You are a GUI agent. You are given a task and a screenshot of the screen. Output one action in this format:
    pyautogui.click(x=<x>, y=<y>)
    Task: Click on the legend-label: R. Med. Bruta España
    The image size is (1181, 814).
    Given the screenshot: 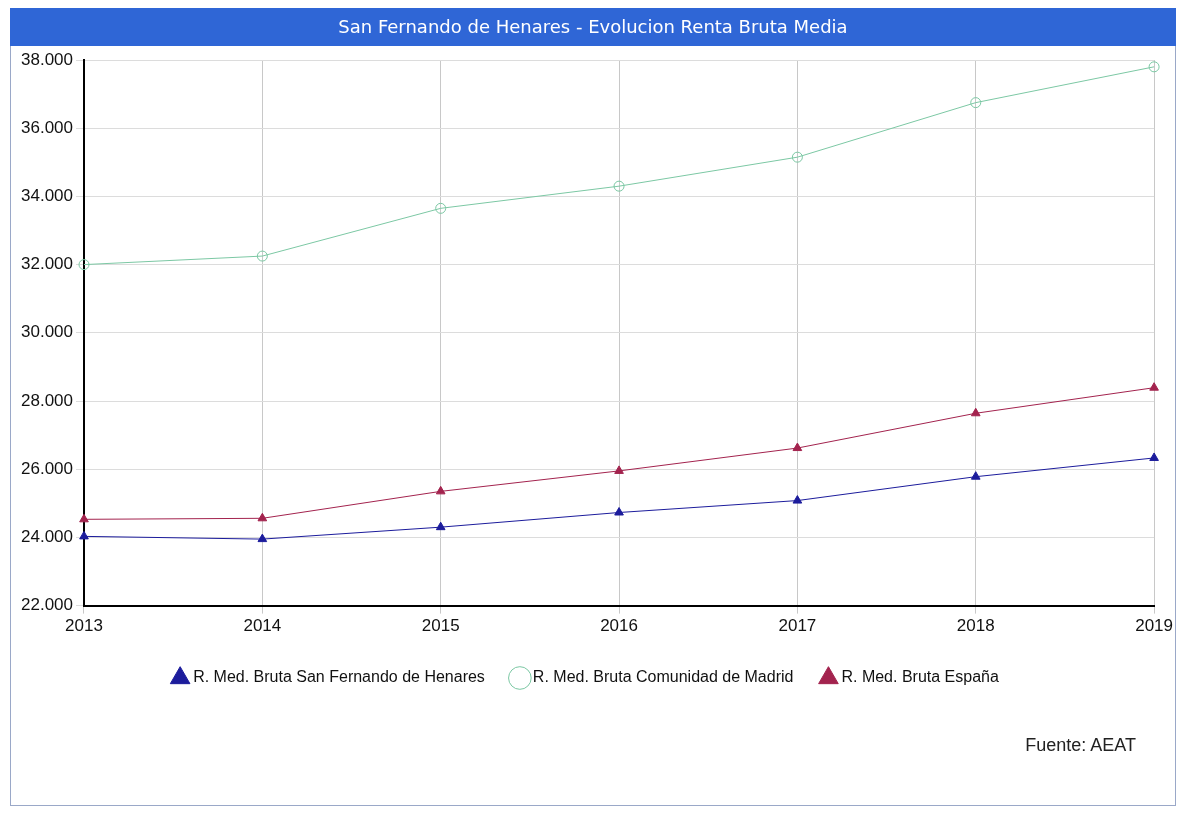 What is the action you would take?
    pyautogui.click(x=920, y=677)
    